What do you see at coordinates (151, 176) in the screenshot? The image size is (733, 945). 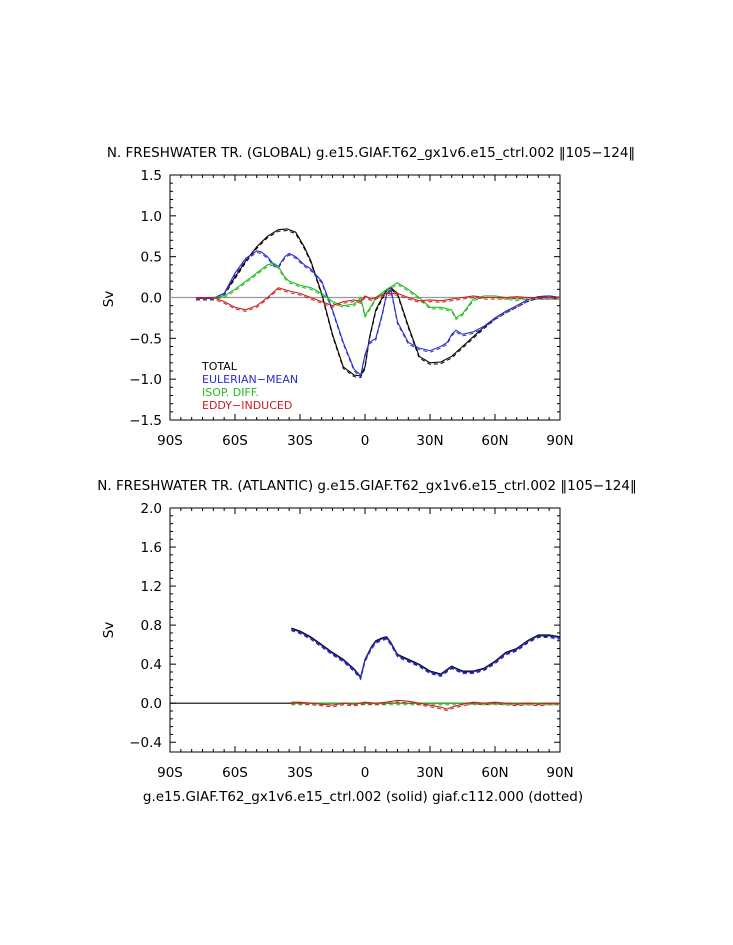 I see `y-tick-label: 1.5` at bounding box center [151, 176].